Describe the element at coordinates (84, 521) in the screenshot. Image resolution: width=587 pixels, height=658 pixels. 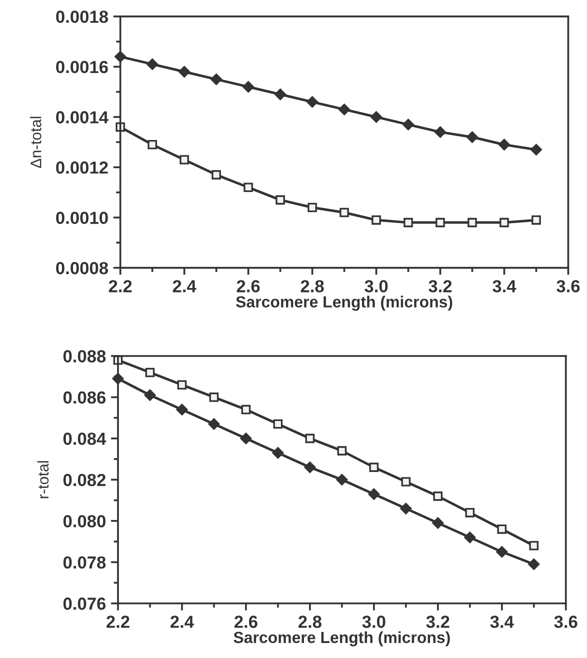
I see `y-tick-label: 0.080` at that location.